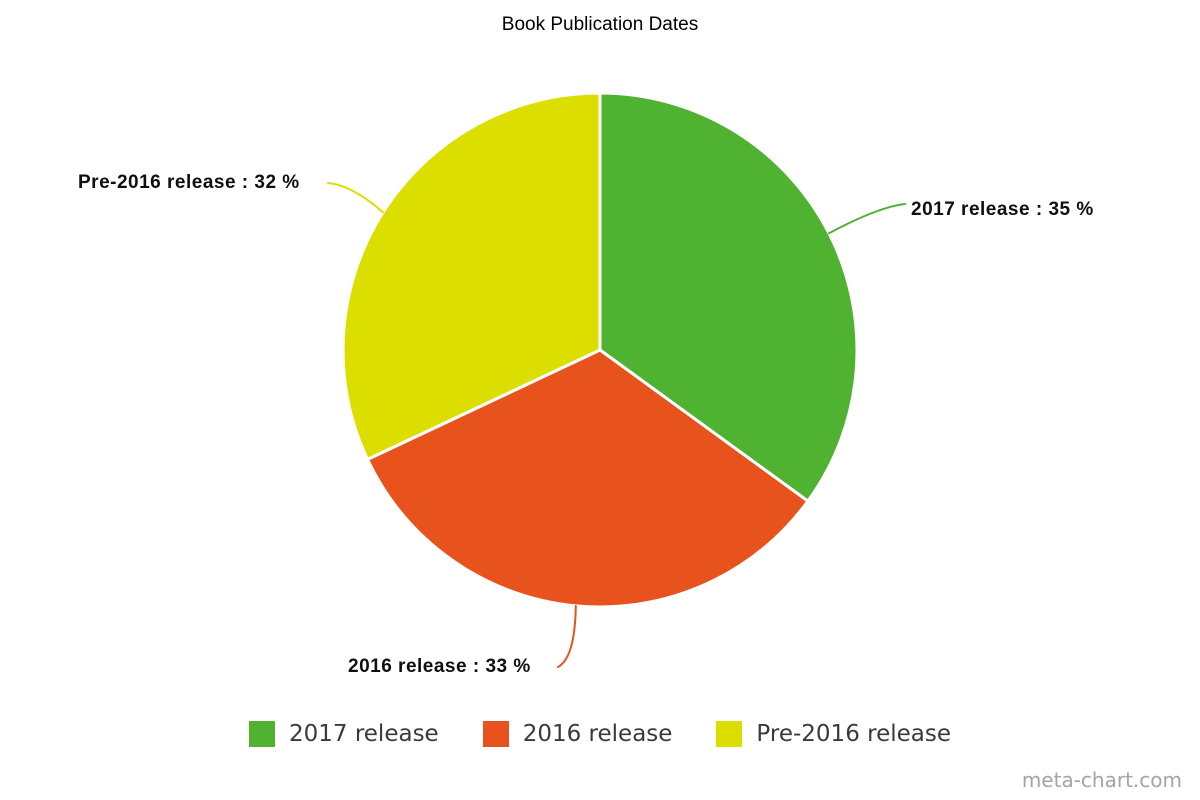 The height and width of the screenshot is (800, 1200). What do you see at coordinates (567, 636) in the screenshot?
I see `leader-line-2016-release` at bounding box center [567, 636].